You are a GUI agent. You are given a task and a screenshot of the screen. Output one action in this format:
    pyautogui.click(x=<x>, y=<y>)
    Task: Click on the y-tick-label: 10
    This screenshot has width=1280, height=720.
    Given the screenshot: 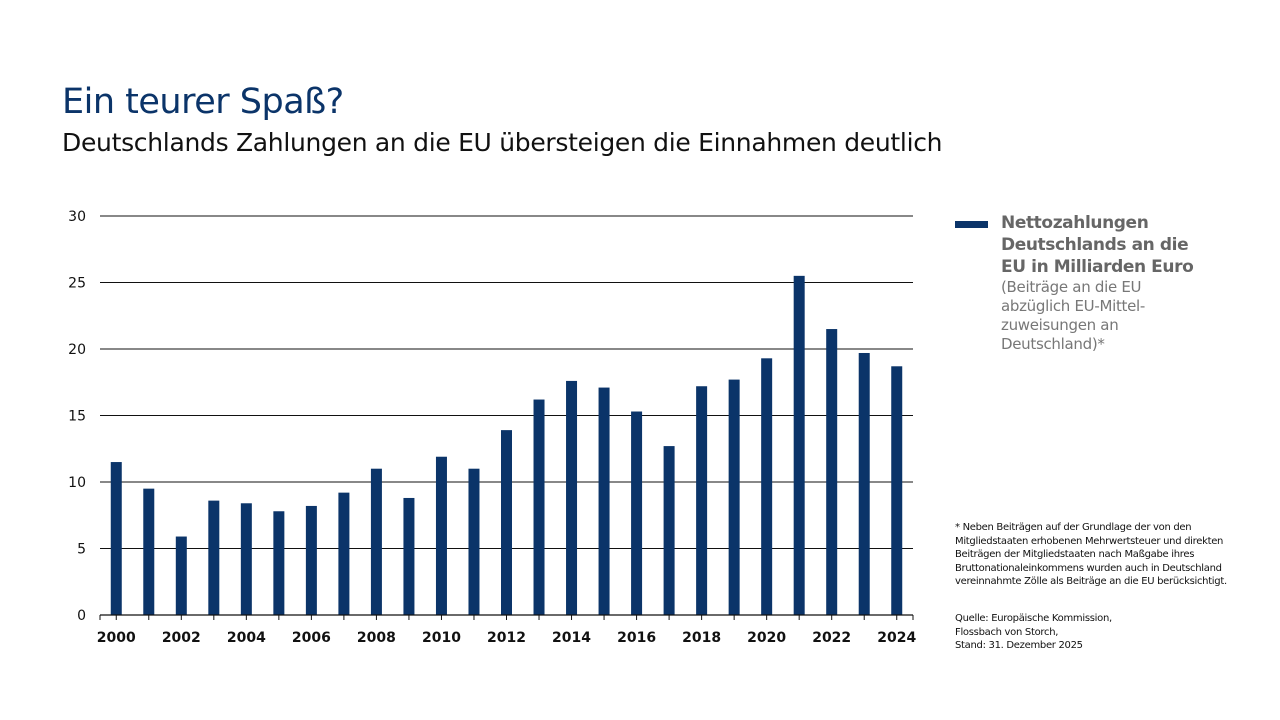 What is the action you would take?
    pyautogui.click(x=77, y=483)
    